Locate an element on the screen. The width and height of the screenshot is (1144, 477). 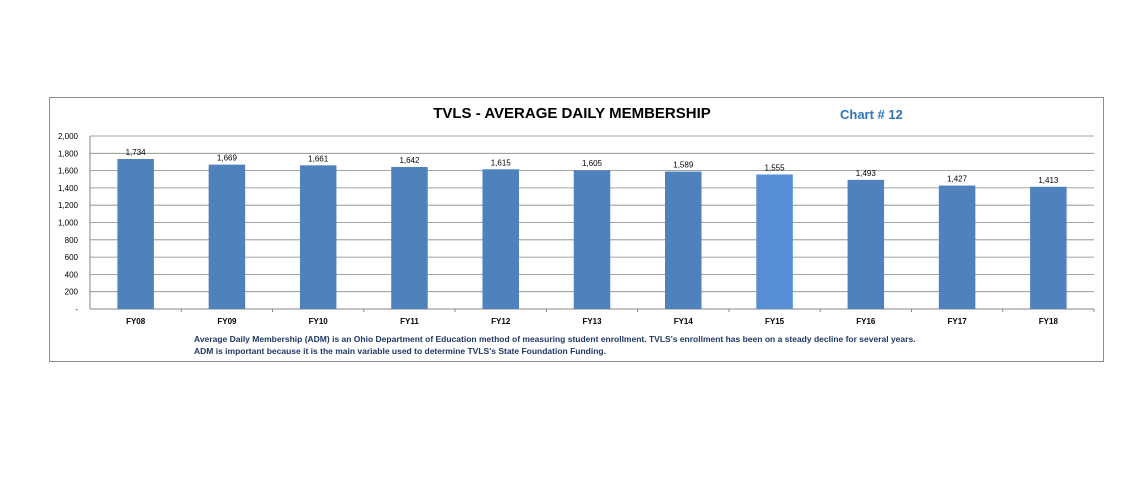
data-label: 1,661 is located at coordinates (318, 158).